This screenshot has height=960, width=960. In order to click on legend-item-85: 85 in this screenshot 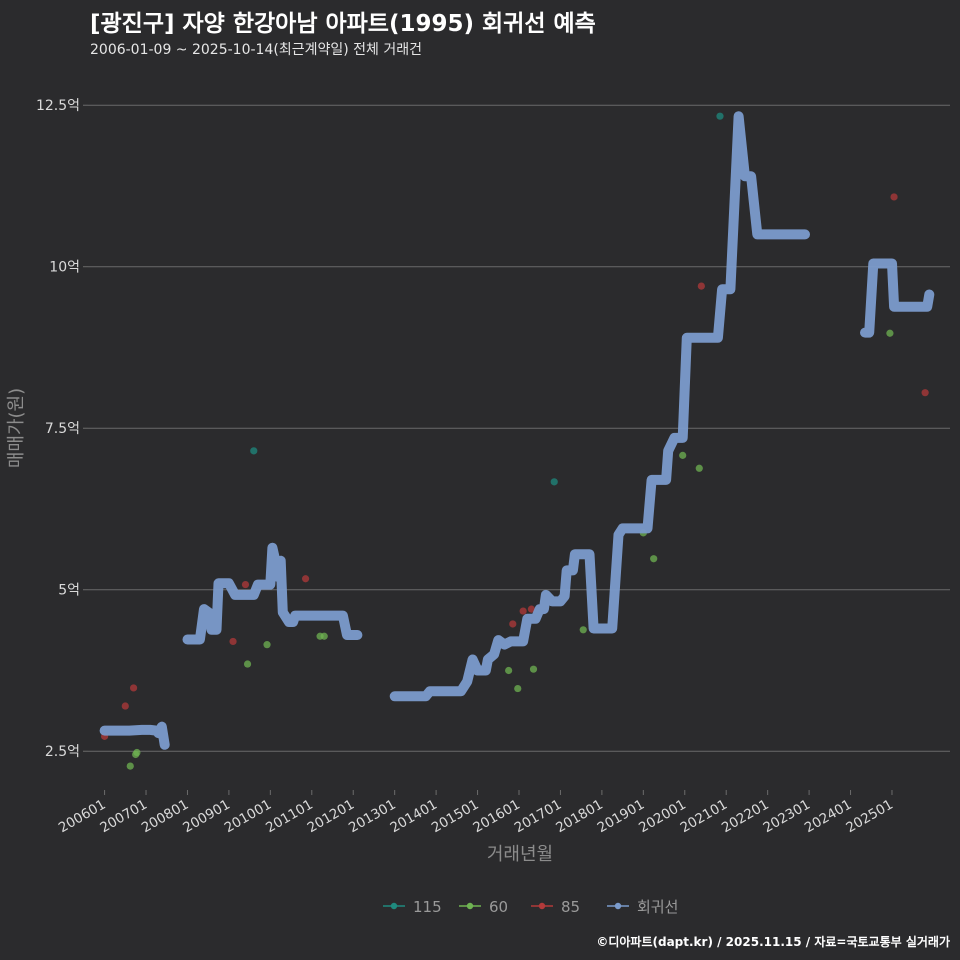, I will do `click(555, 907)`.